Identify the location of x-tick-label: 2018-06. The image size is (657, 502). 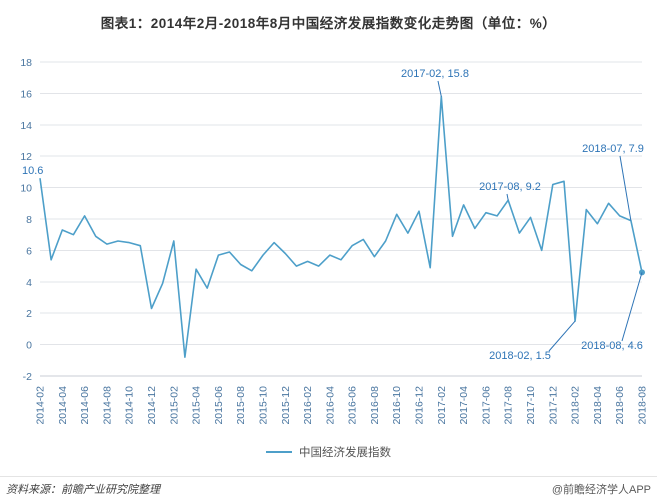
(620, 405).